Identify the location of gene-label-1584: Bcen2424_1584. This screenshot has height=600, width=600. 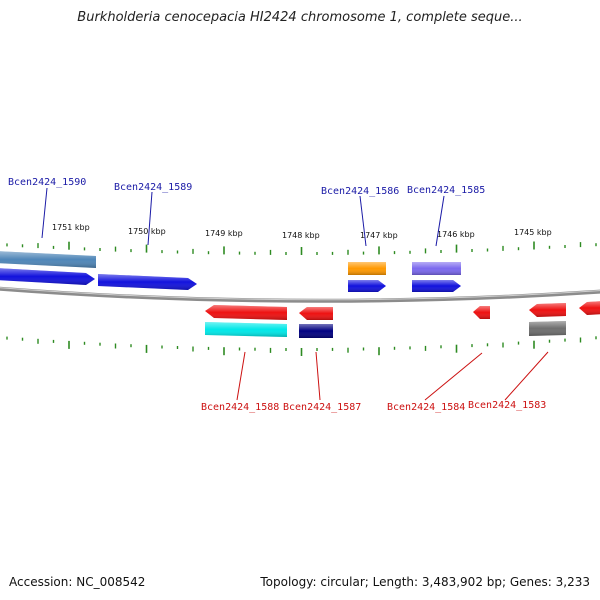
(426, 407).